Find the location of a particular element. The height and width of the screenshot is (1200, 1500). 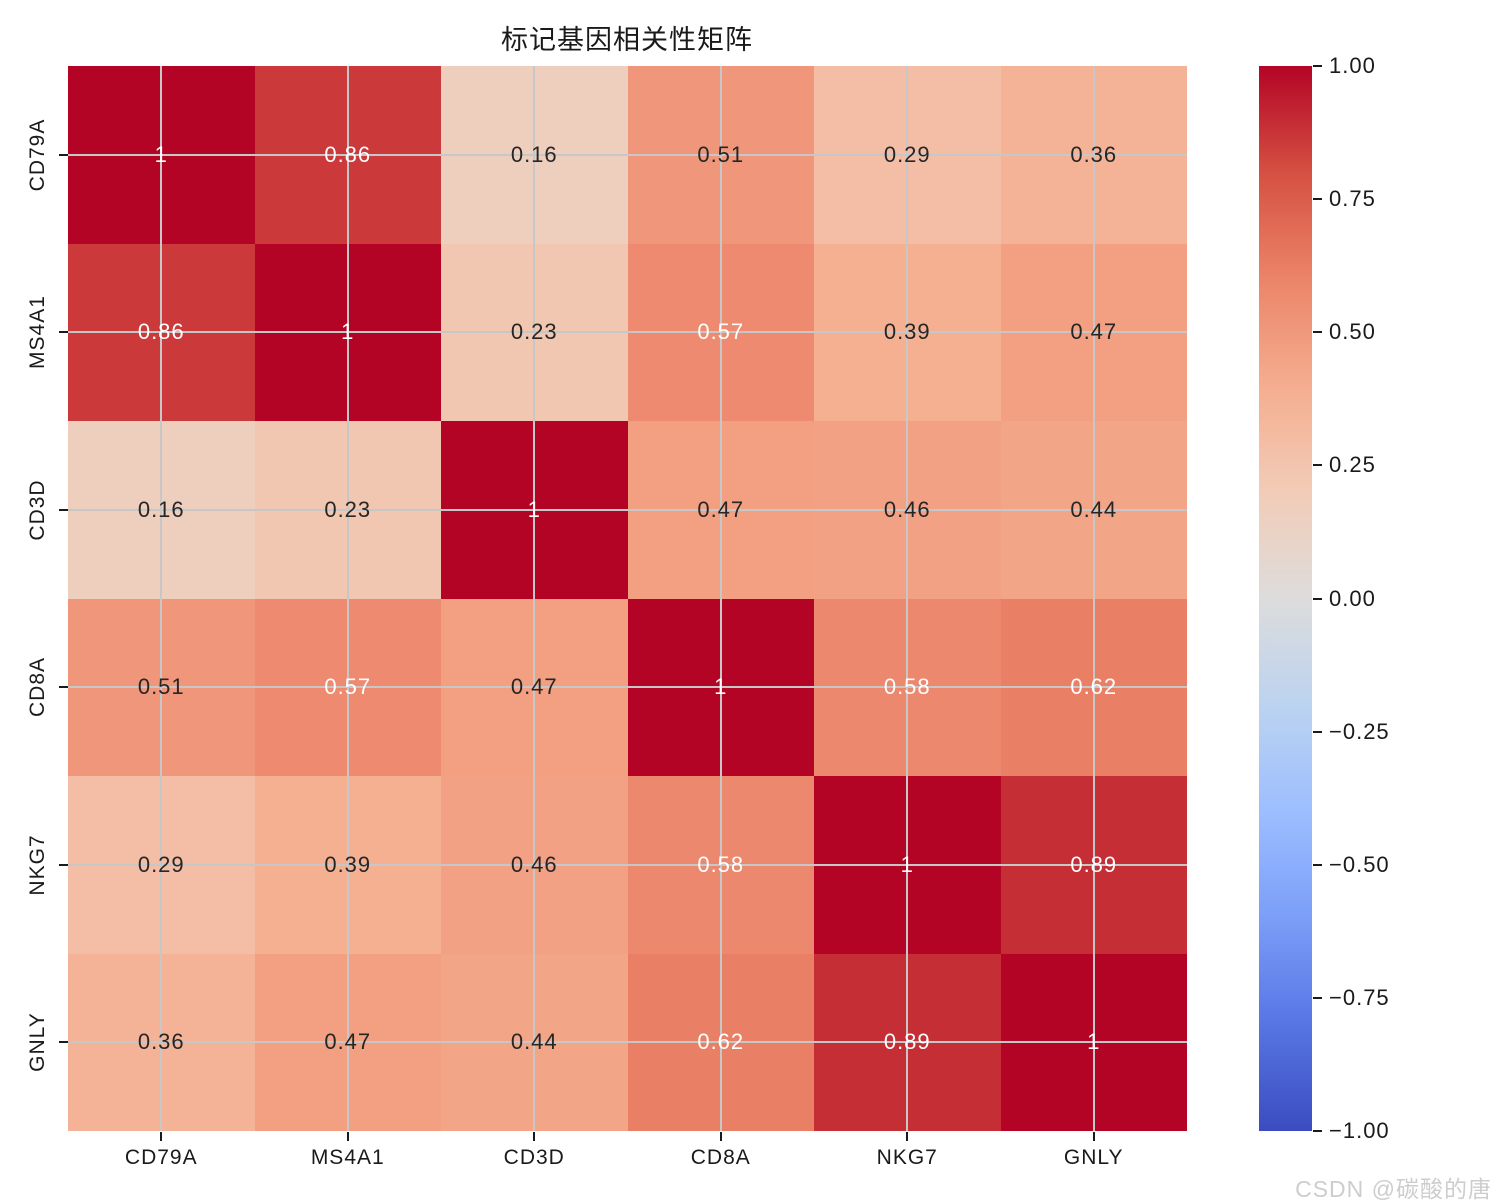

colorbar-tick-label: 0.25 is located at coordinates (1352, 465).